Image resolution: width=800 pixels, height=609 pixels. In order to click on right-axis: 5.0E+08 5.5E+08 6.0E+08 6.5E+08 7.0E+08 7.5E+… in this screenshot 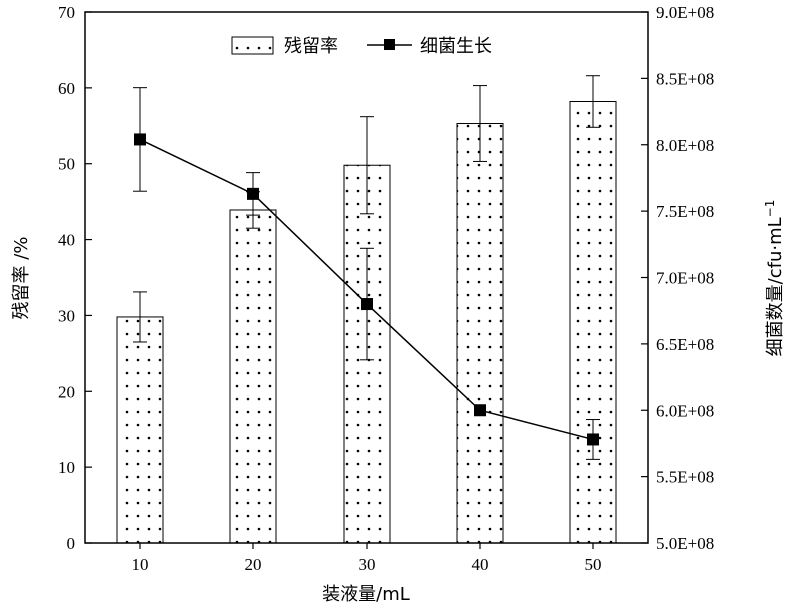, I will do `click(677, 278)`.